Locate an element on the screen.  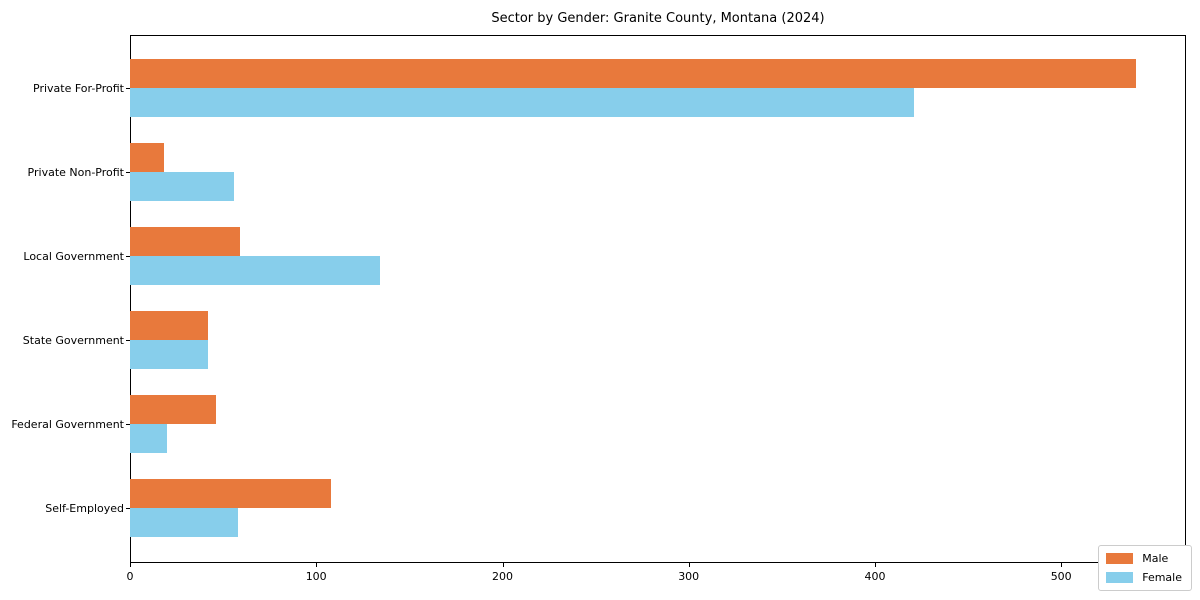
x-tick-label: 500 is located at coordinates (1061, 576).